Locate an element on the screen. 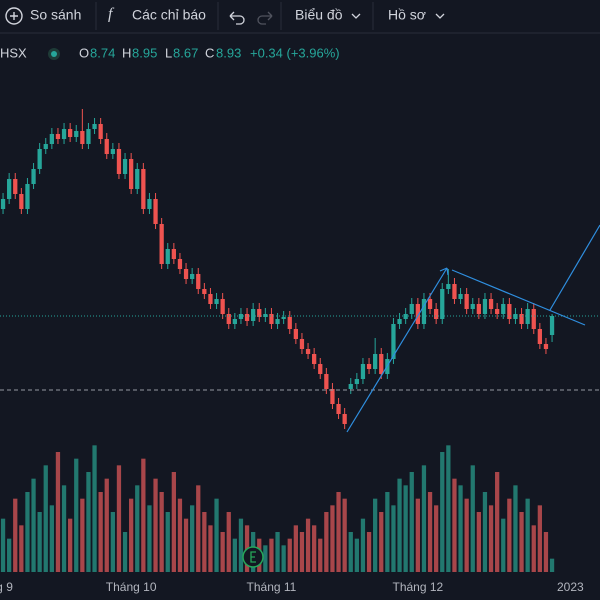 This screenshot has width=600, height=600. compare-icon-plus is located at coordinates (14, 16).